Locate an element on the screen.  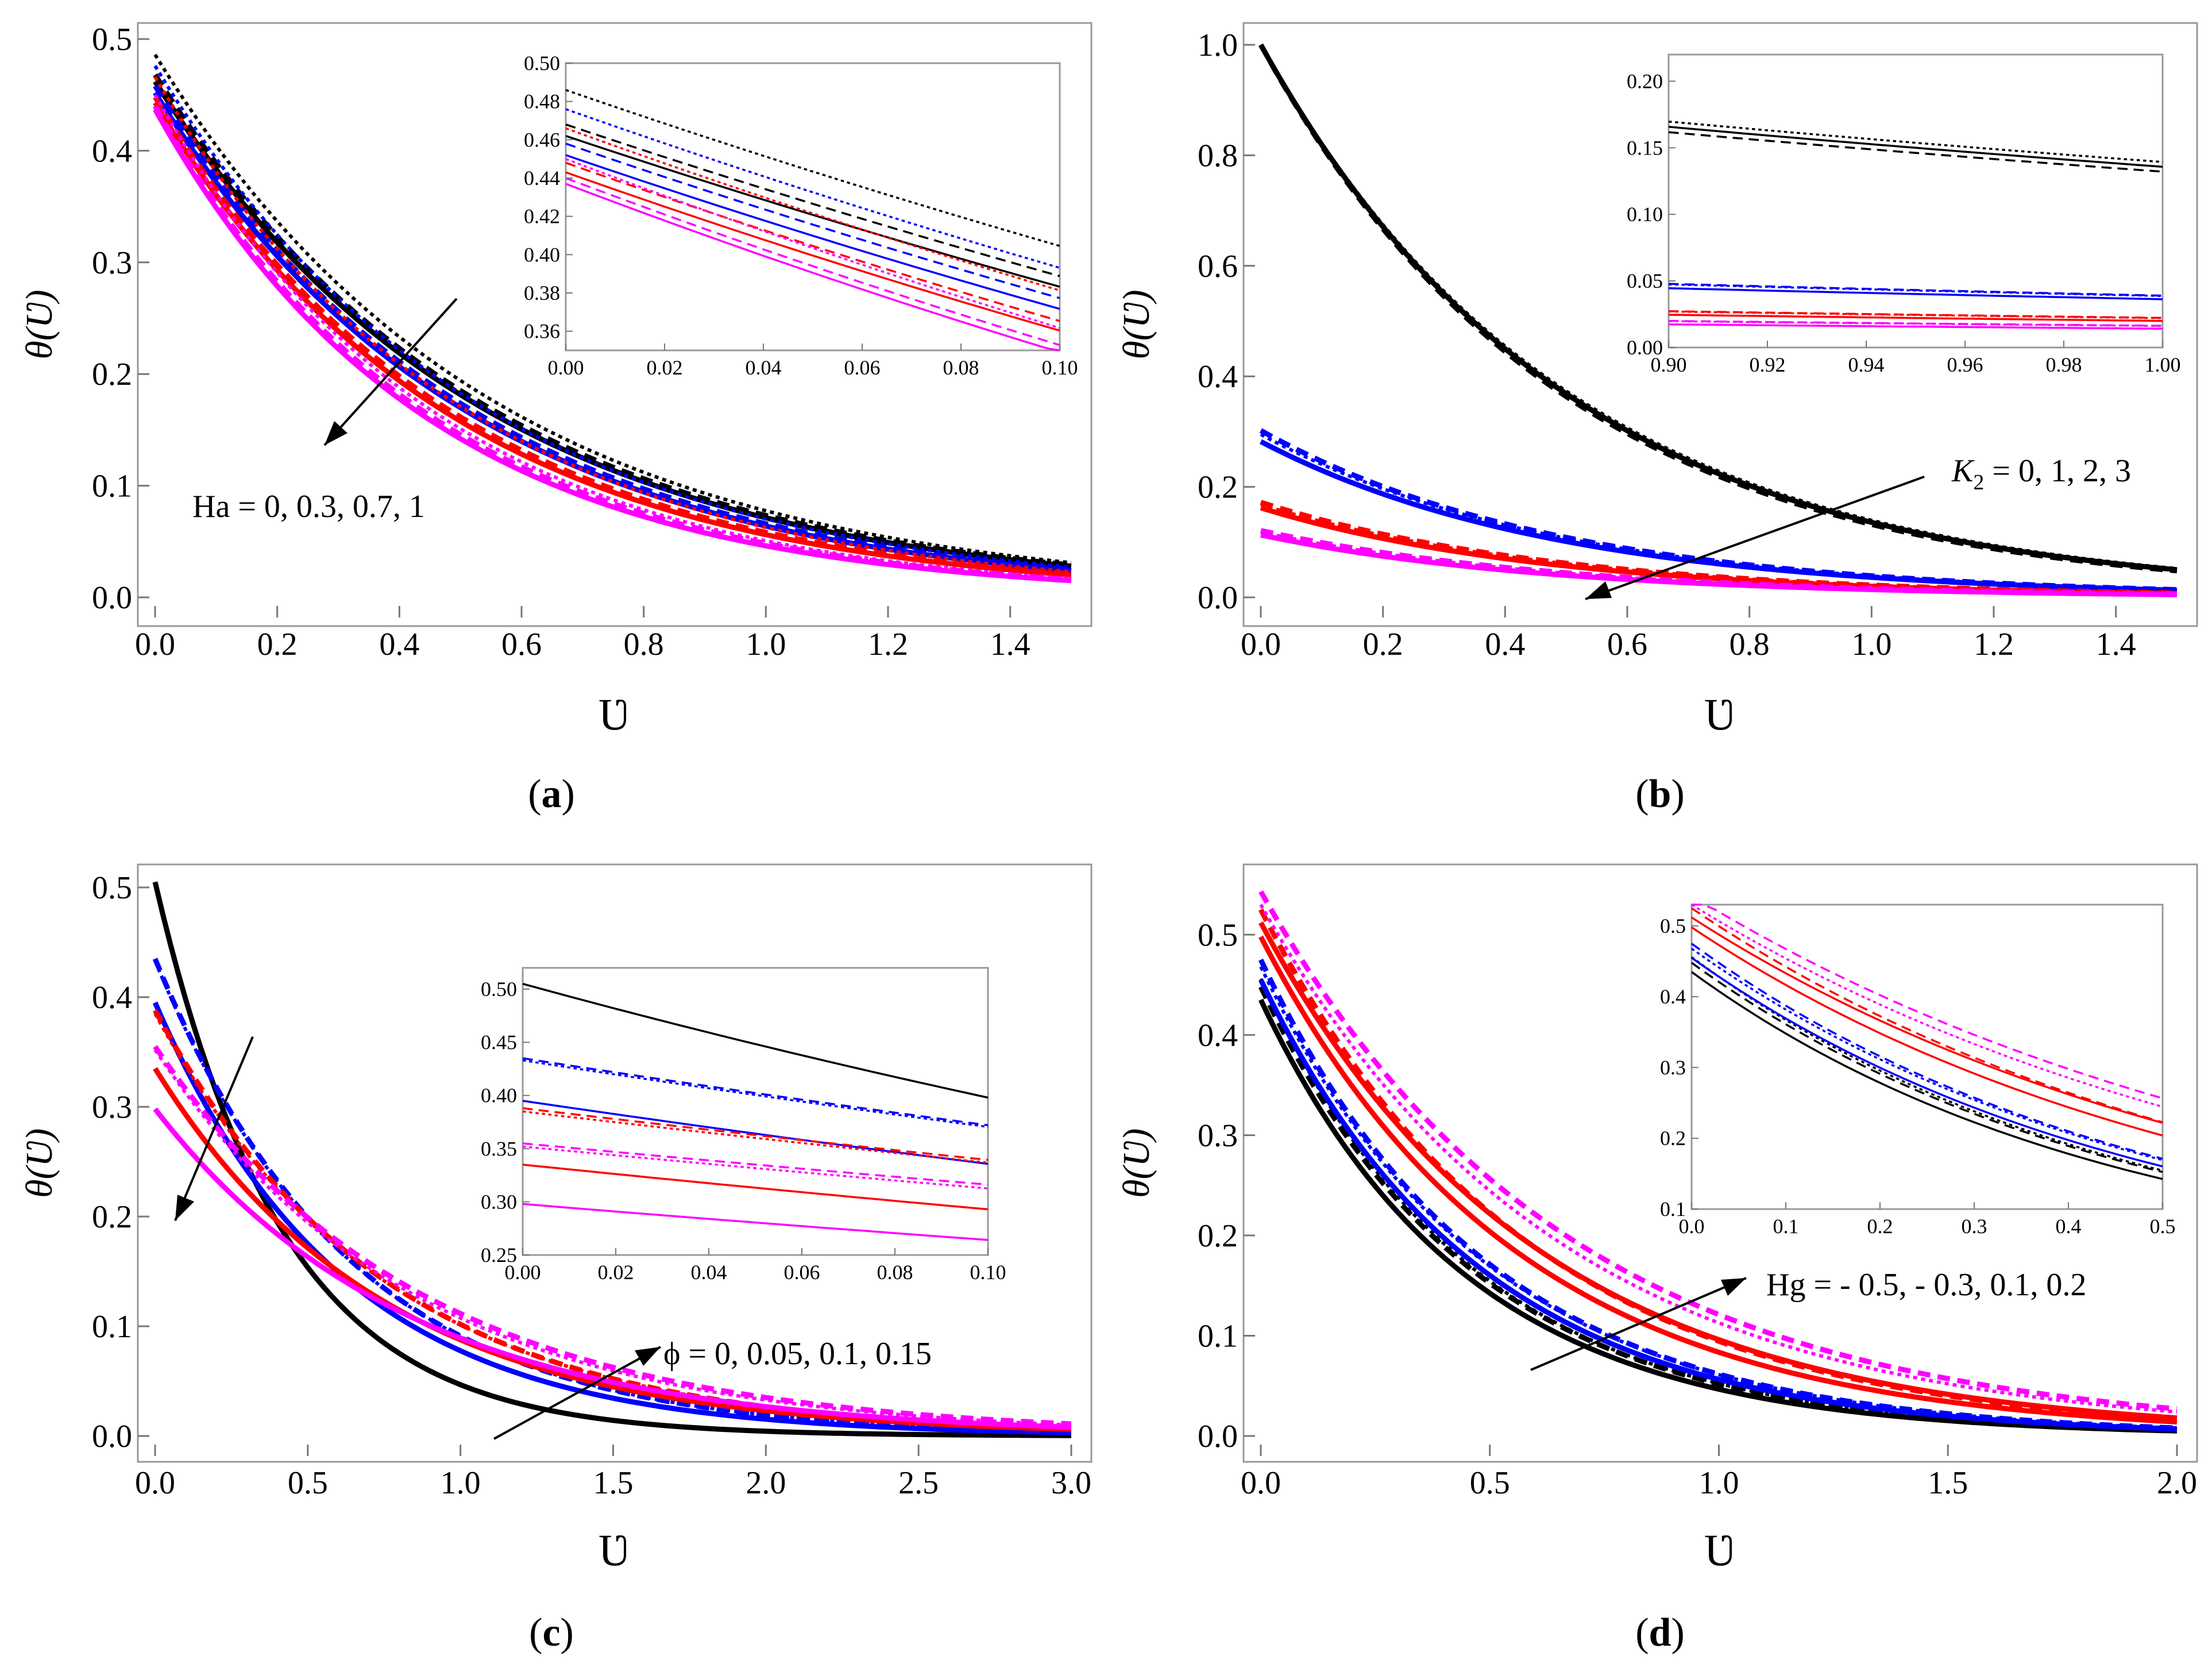
panel-d-ylabel: θ(Ʋ) is located at coordinates (1136, 1163).